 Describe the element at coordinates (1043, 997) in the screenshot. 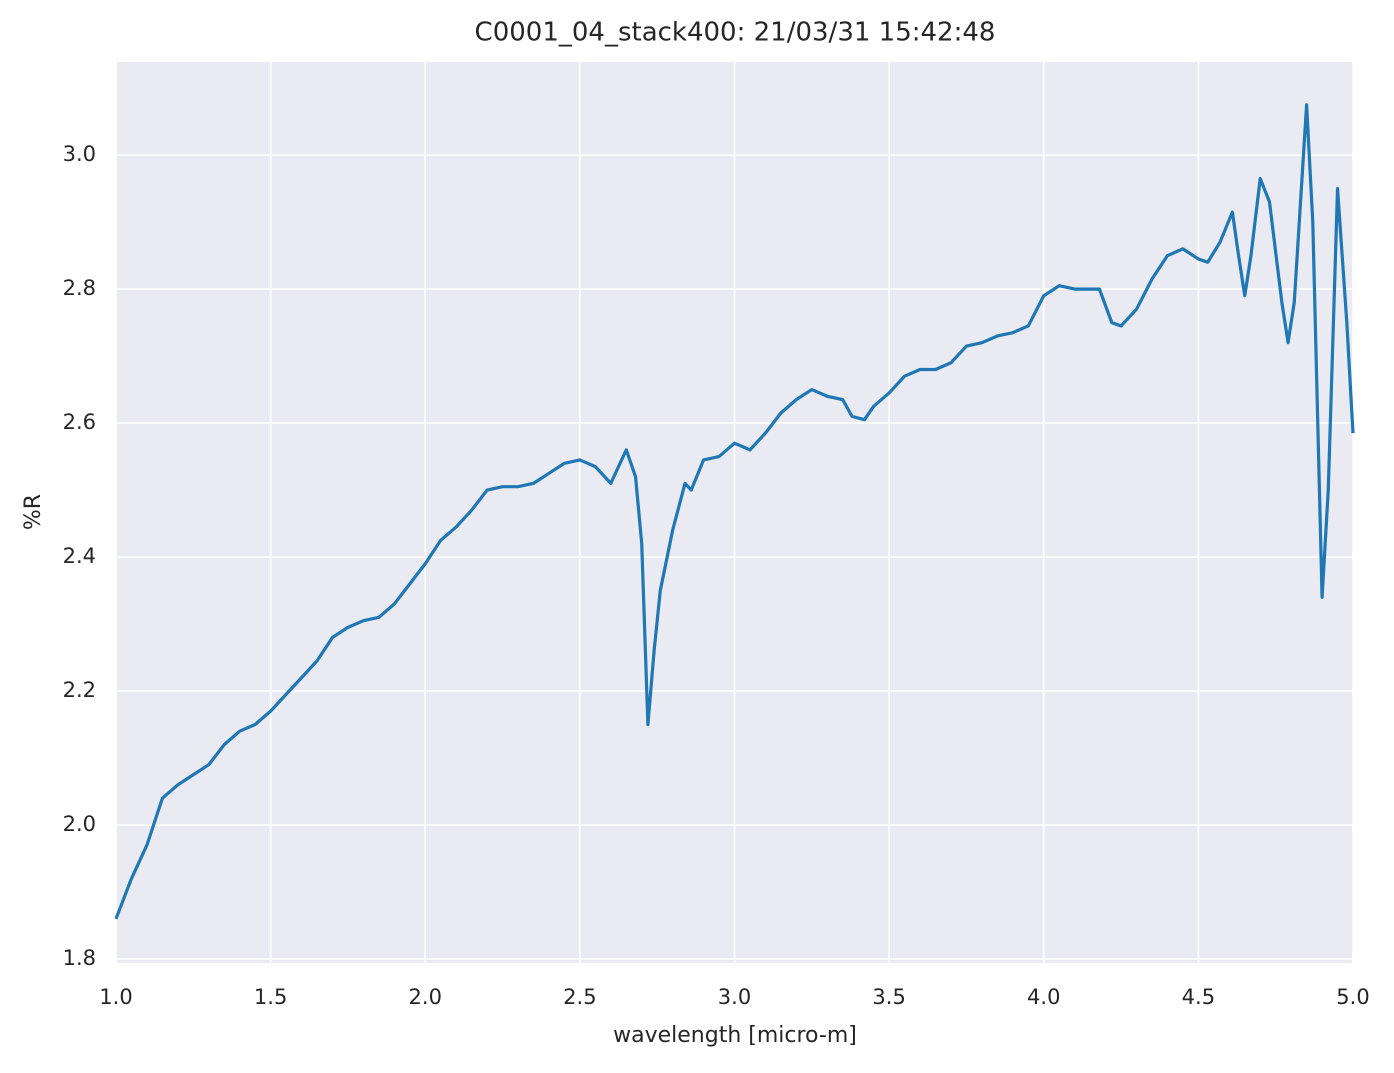

I see `x-tick-label: 4.0` at that location.